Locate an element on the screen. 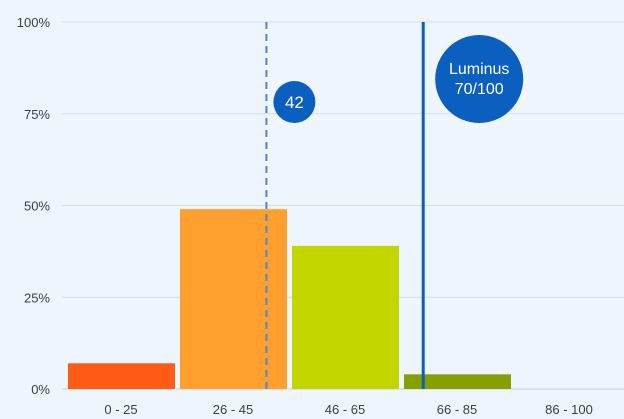 This screenshot has width=624, height=419. x-axis: 0 - 25 26 - 45 46 - 65 66 - 85 86 - 100 is located at coordinates (348, 409).